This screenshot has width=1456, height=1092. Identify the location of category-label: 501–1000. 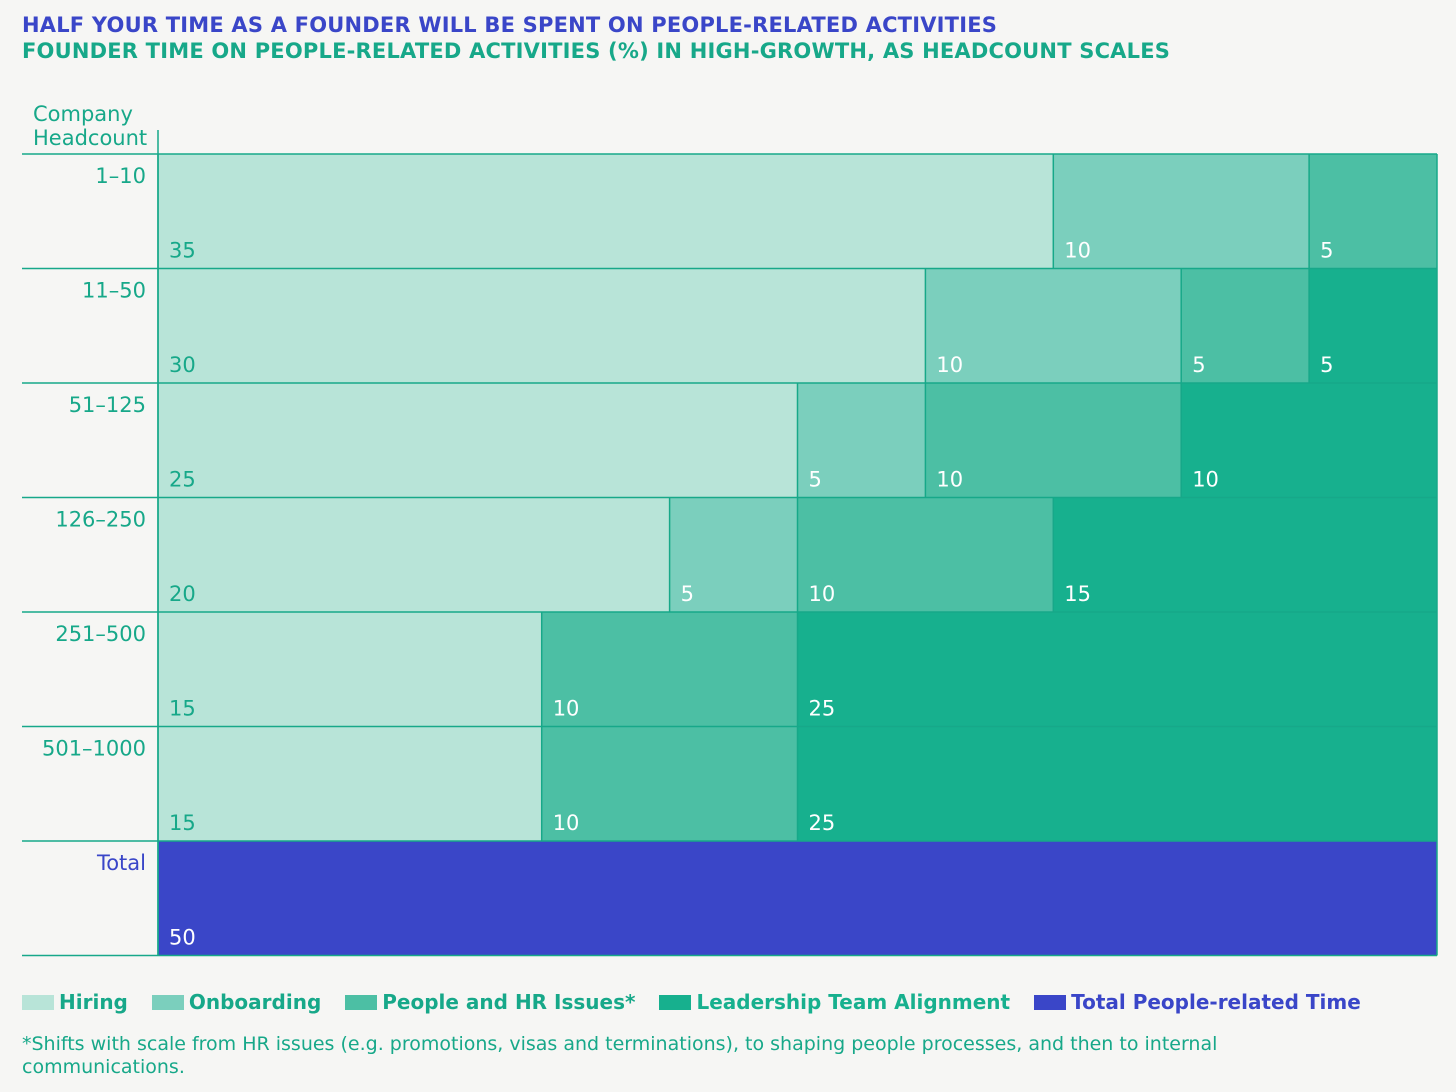
(94, 749).